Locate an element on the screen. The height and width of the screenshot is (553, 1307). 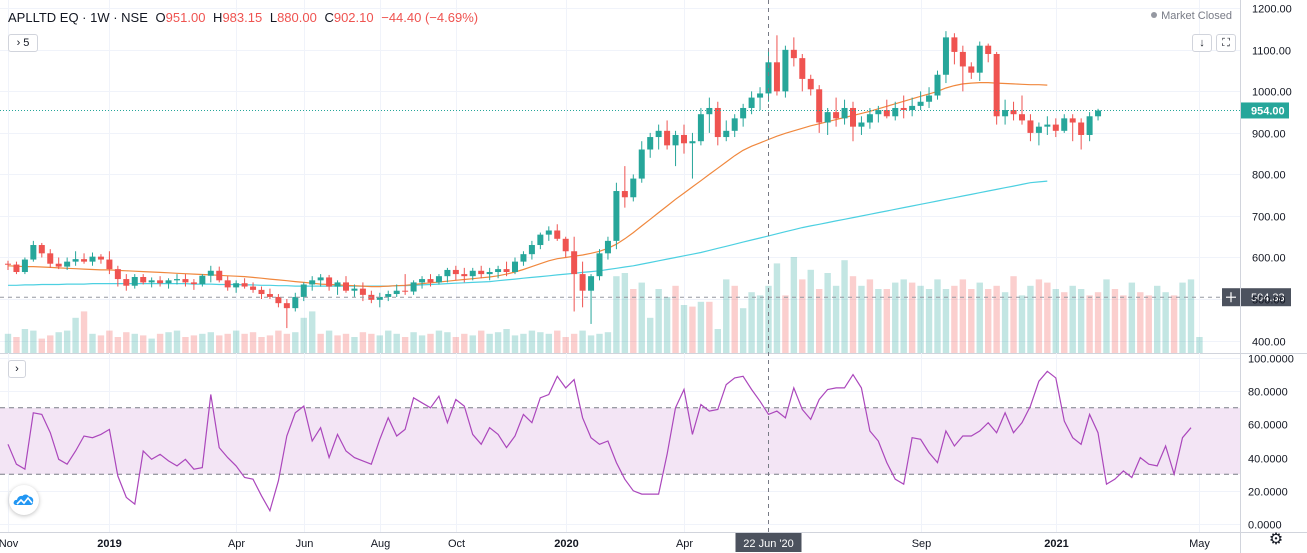
time-tick-label: 2019 is located at coordinates (109, 544).